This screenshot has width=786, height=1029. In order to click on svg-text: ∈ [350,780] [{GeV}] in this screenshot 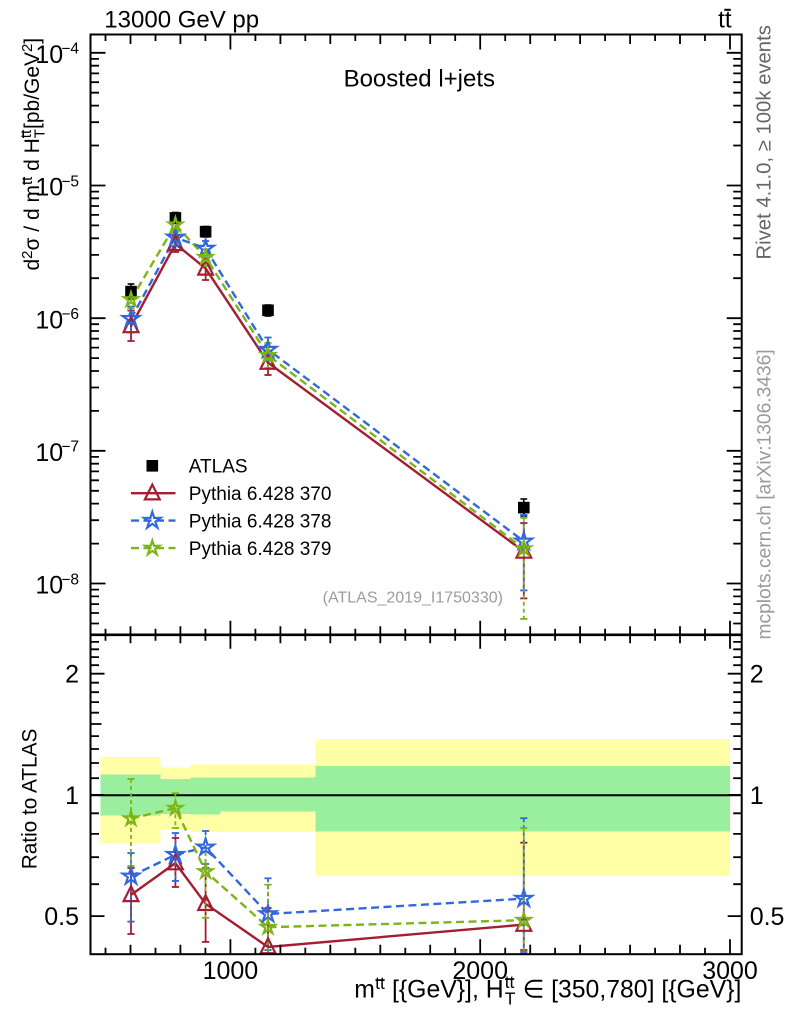, I will do `click(629, 989)`.